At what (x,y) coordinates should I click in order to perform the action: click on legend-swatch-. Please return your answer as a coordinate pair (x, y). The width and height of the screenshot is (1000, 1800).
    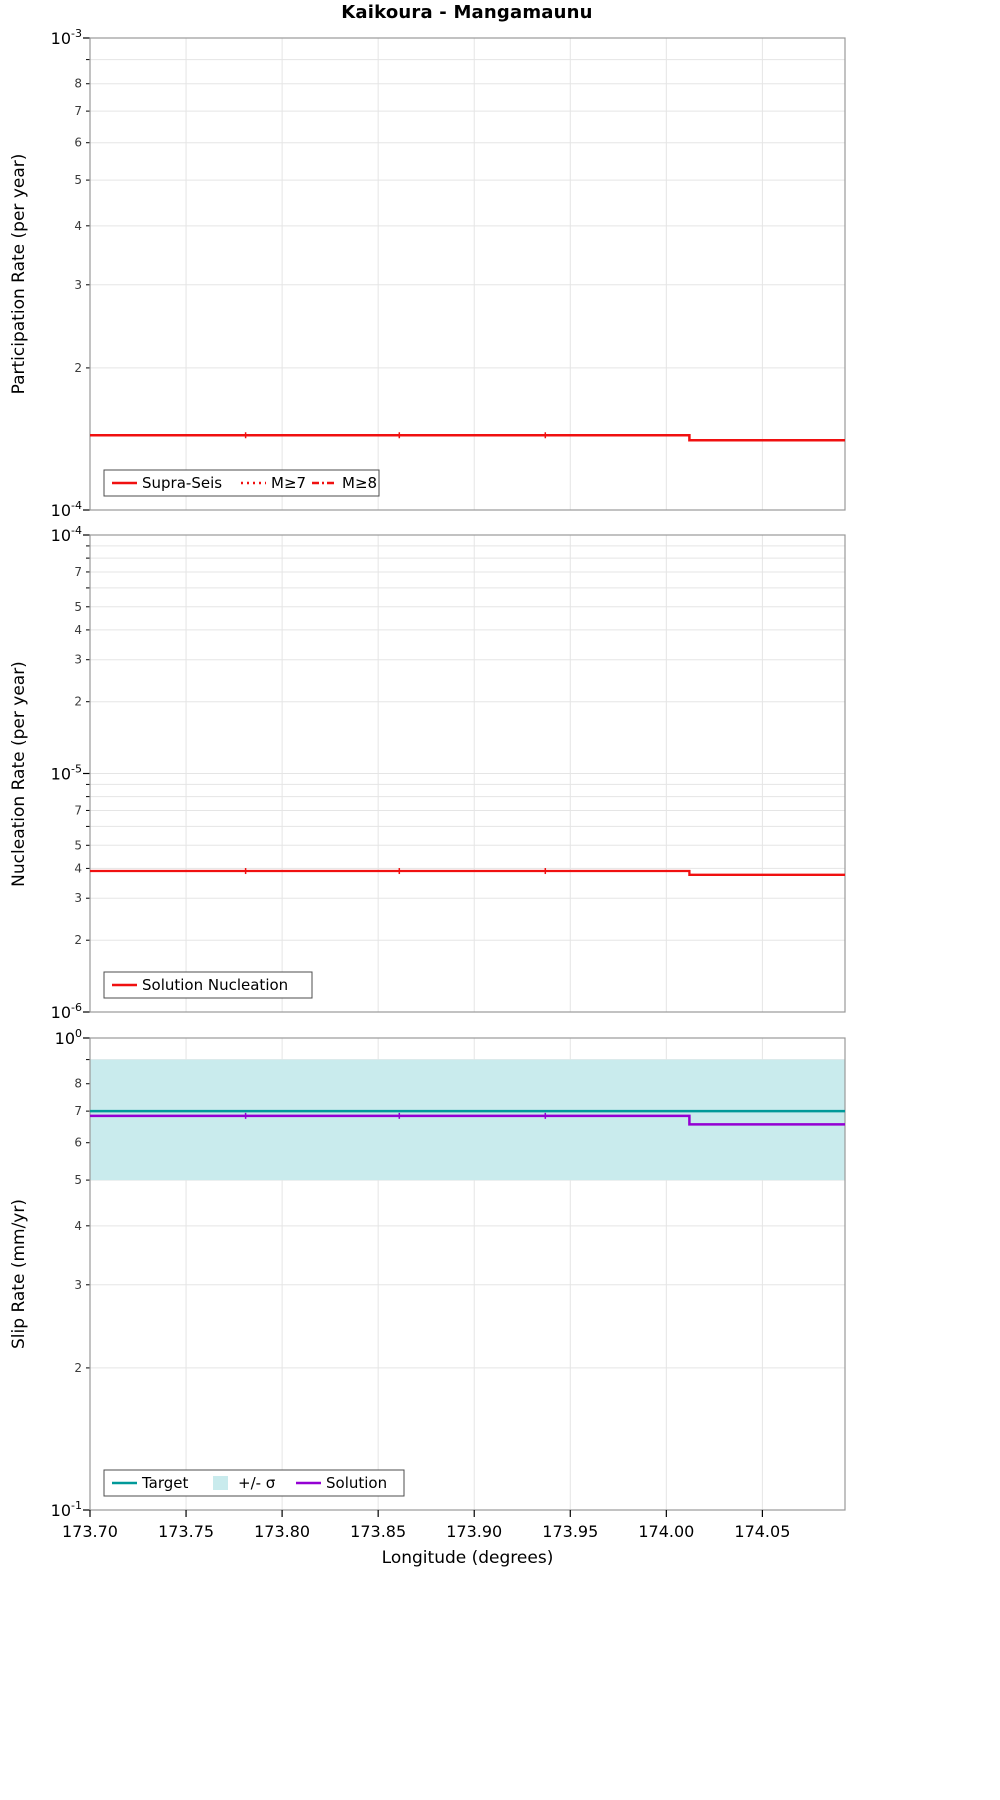
    Looking at the image, I should click on (220, 1483).